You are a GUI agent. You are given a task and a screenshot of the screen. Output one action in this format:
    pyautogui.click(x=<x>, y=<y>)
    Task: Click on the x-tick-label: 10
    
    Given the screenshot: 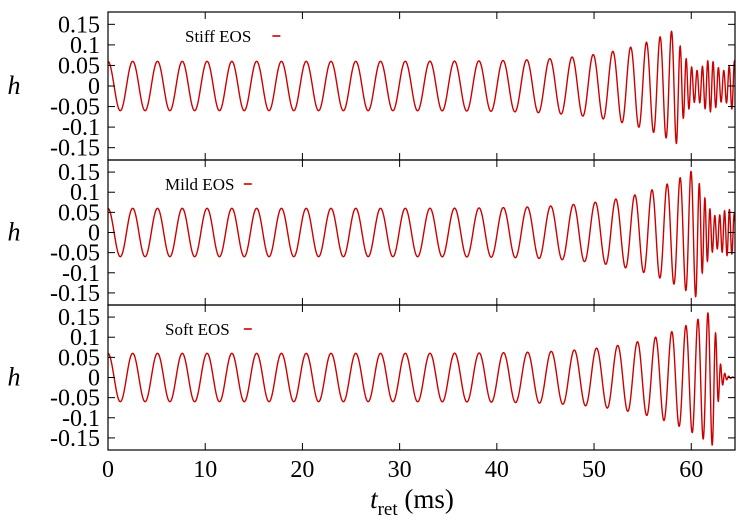 What is the action you would take?
    pyautogui.click(x=205, y=470)
    